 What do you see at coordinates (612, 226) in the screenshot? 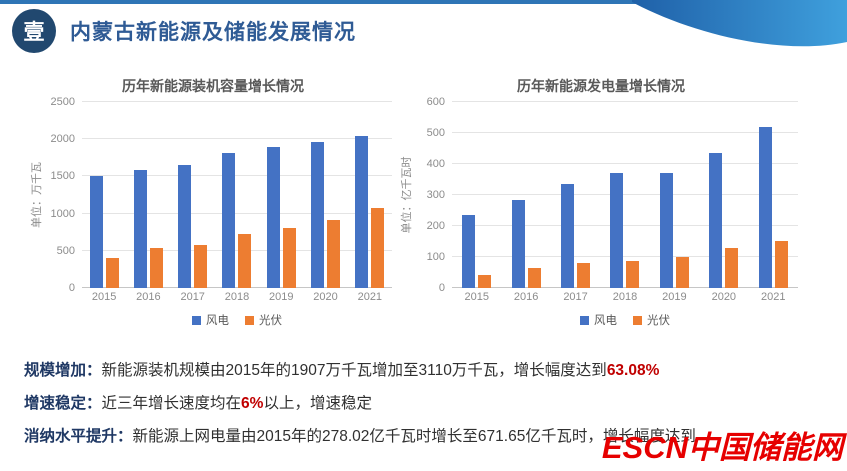
I see `gridline: 200` at bounding box center [612, 226].